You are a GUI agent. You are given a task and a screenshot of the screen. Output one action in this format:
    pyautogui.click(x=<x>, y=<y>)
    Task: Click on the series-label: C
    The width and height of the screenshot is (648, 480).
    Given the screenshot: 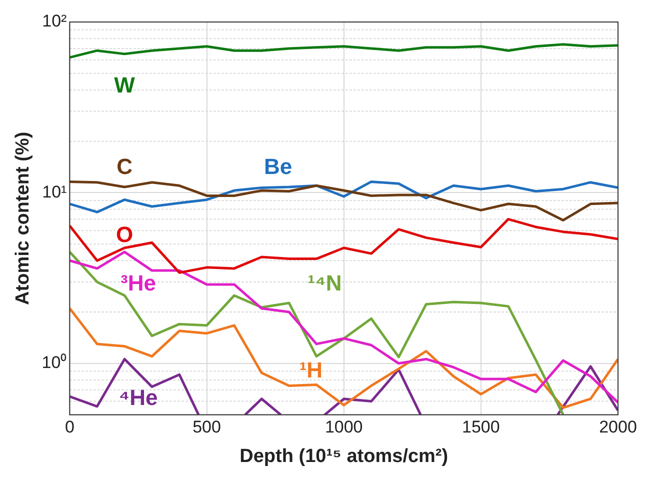 What is the action you would take?
    pyautogui.click(x=124, y=166)
    